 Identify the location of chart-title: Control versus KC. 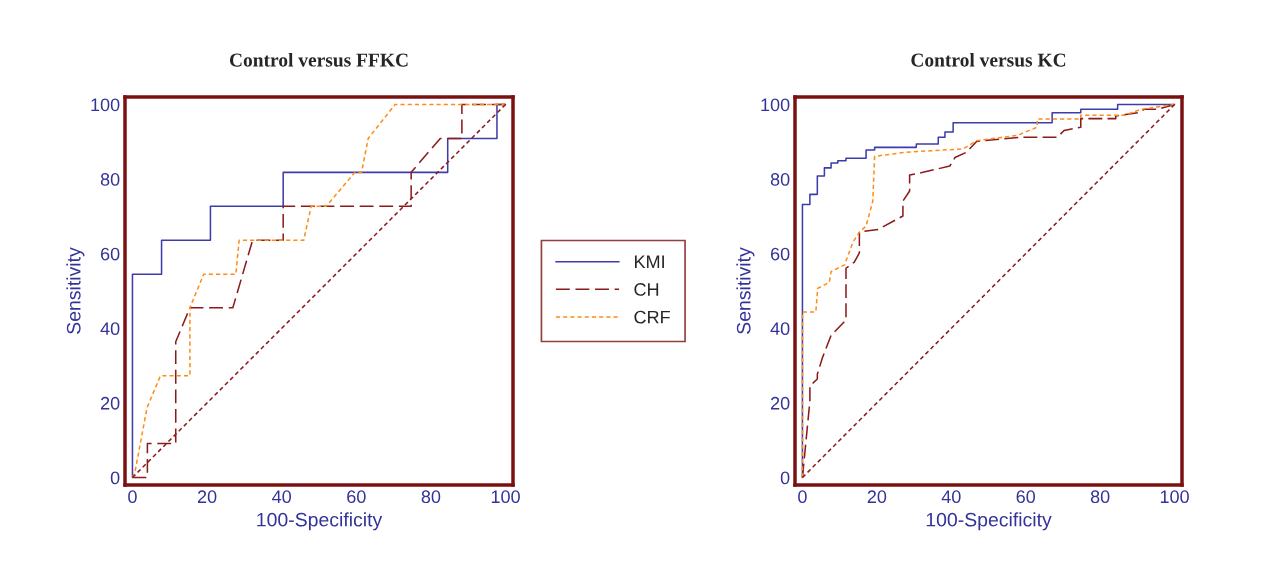
(988, 59).